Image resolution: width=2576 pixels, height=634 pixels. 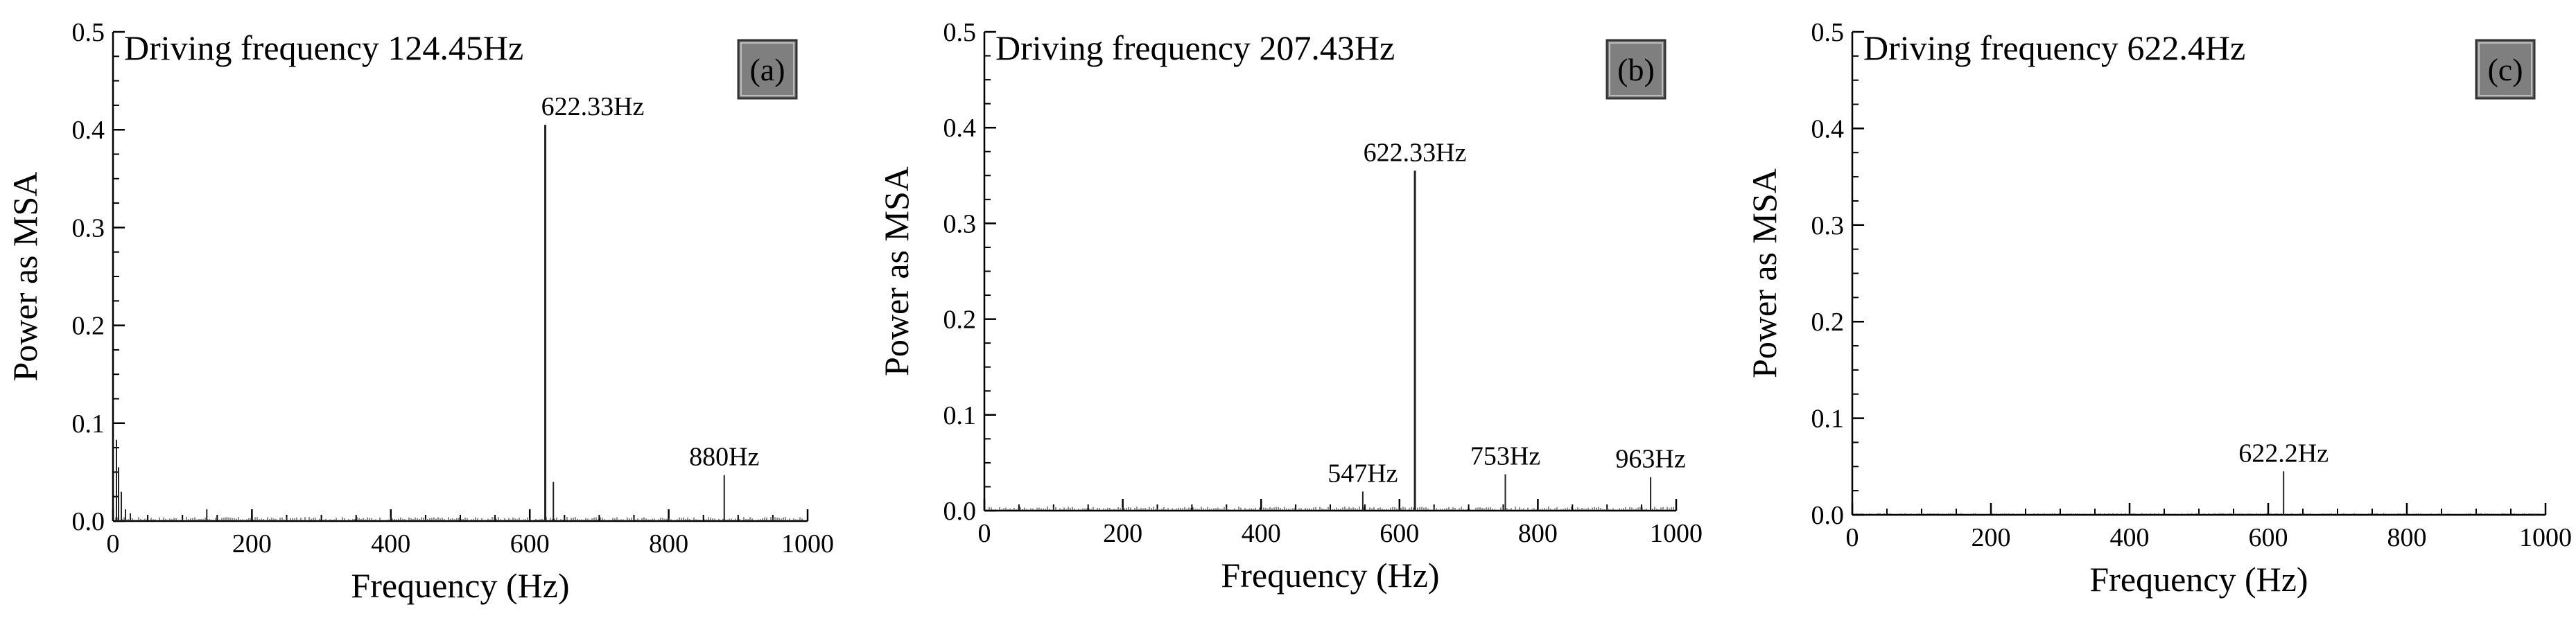 I want to click on panel-badge-label: (a), so click(x=767, y=69).